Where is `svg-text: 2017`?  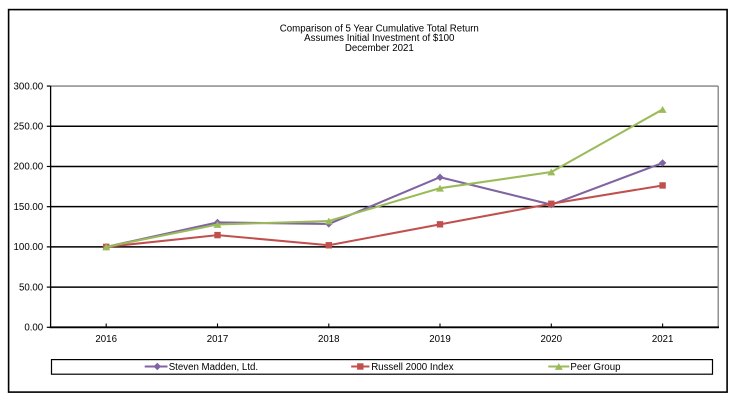 svg-text: 2017 is located at coordinates (218, 339).